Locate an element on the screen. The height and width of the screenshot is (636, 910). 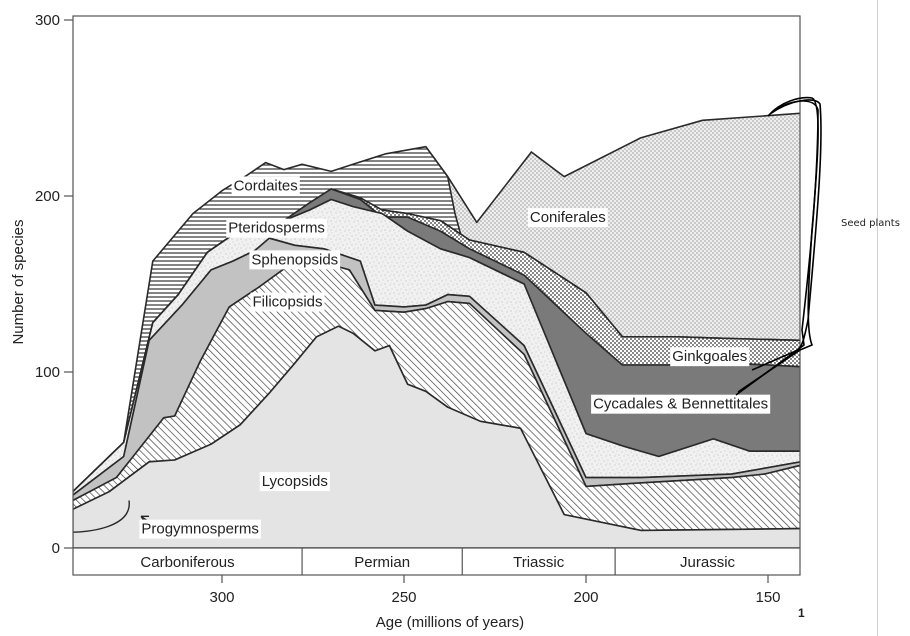
x-tick-label: 150 is located at coordinates (767, 597).